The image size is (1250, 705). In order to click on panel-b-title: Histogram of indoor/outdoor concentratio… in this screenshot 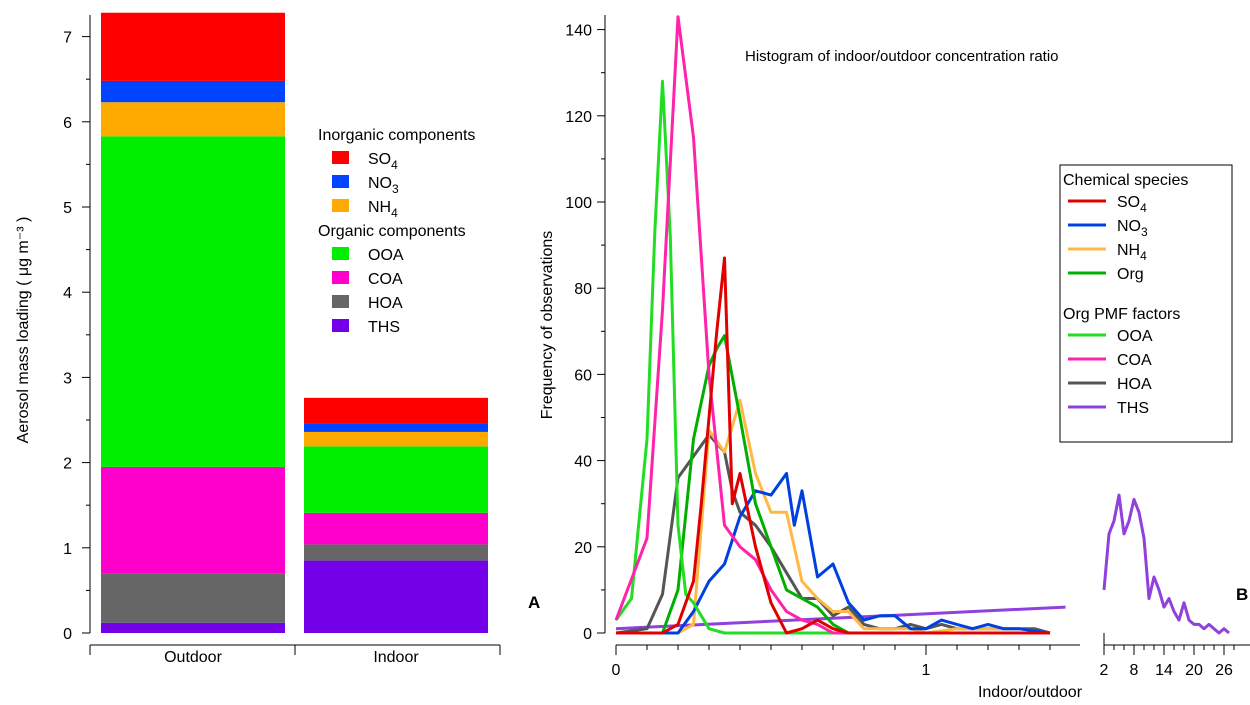, I will do `click(902, 56)`.